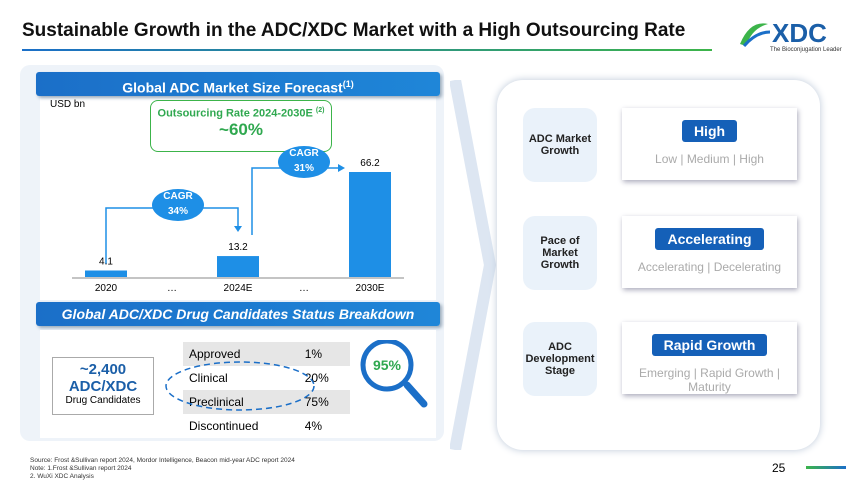 This screenshot has height=486, width=856. I want to click on x-tick-label: 2030E, so click(370, 288).